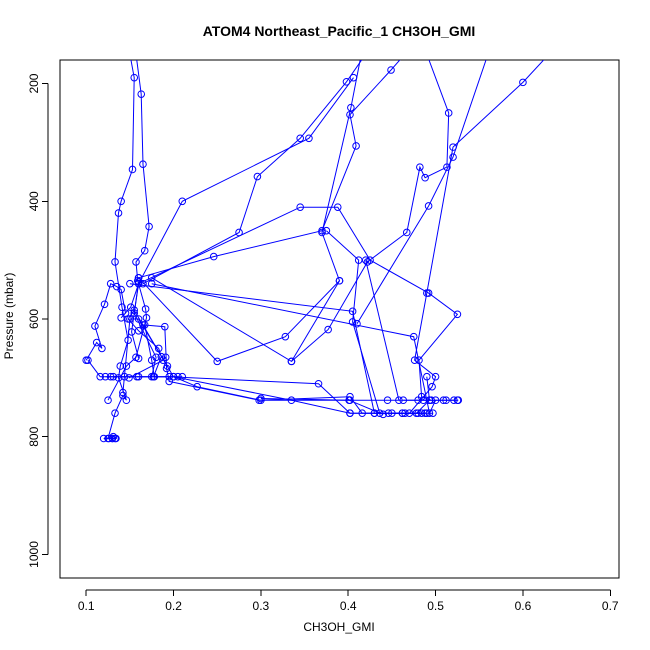 This screenshot has height=650, width=650. What do you see at coordinates (34, 436) in the screenshot?
I see `y-tick-label: 800` at bounding box center [34, 436].